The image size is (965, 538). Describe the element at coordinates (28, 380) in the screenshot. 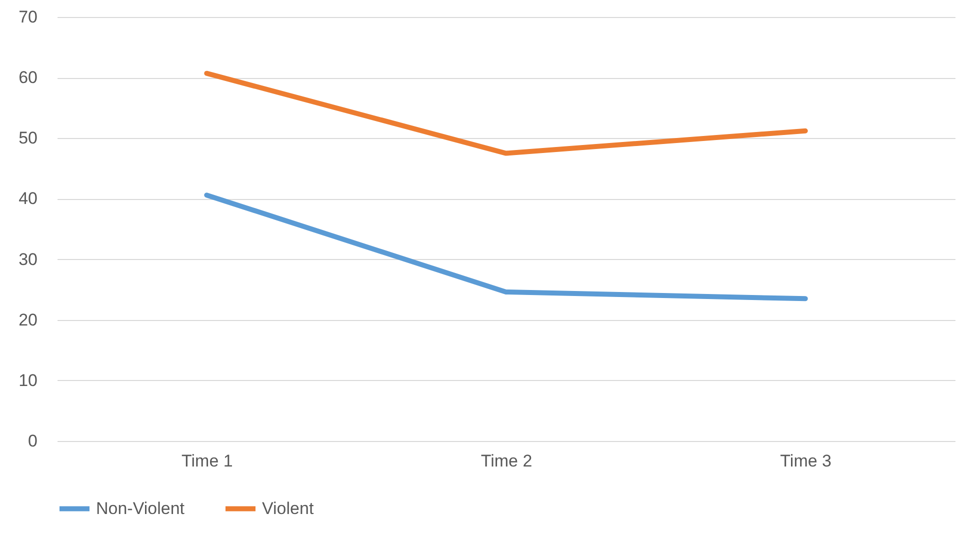

I see `y-tick-label: 10` at that location.